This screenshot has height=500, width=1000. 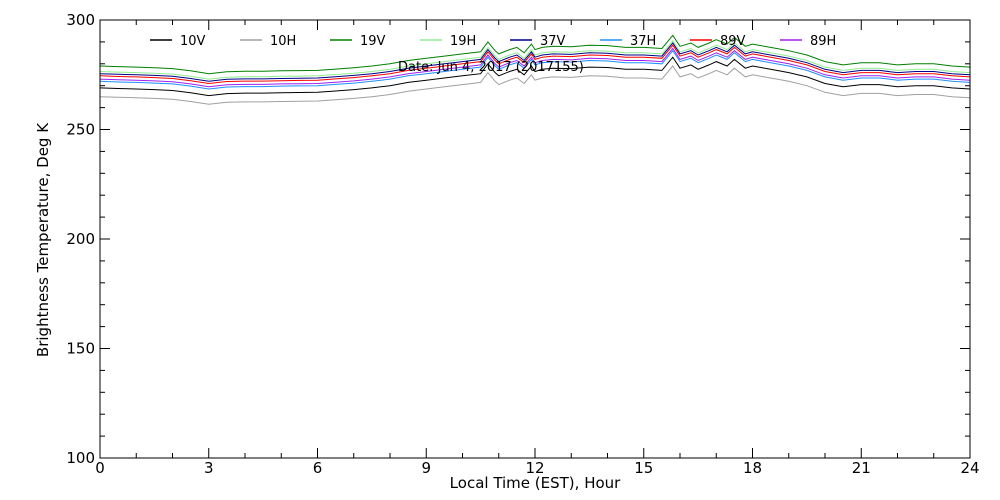 I want to click on series-line-10h, so click(x=535, y=85).